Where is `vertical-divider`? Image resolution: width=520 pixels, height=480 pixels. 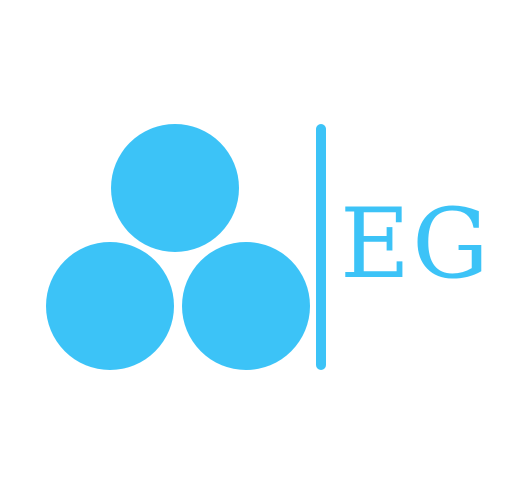 vertical-divider is located at coordinates (321, 247).